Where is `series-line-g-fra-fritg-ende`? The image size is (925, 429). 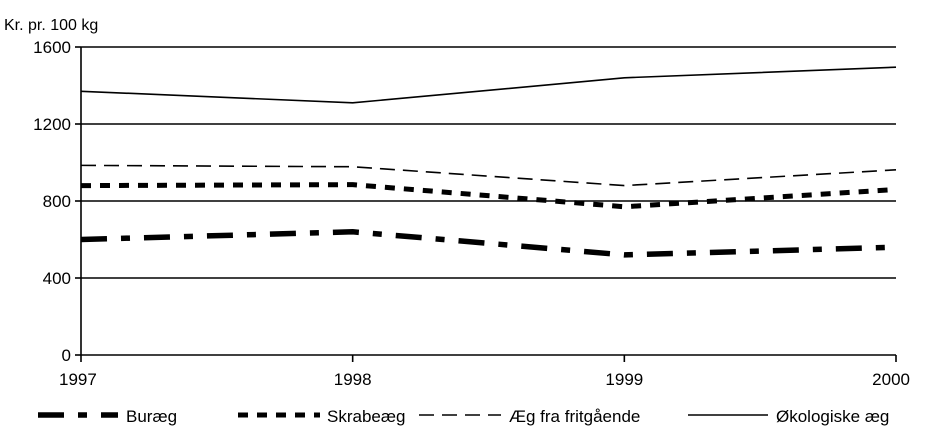
series-line-g-fra-fritg-ende is located at coordinates (488, 175).